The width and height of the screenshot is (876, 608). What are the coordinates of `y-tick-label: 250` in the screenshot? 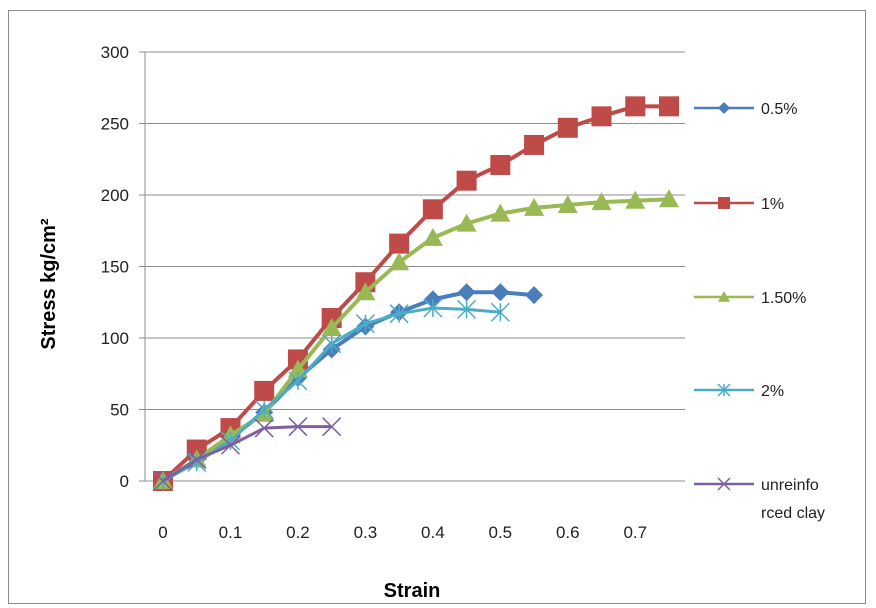 It's located at (115, 124).